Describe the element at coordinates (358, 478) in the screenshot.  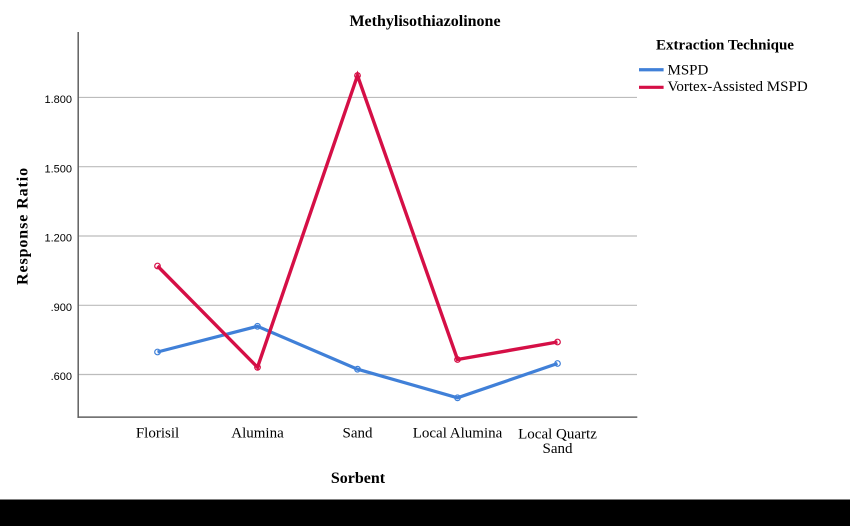
I see `svg-text: Sorbent` at that location.